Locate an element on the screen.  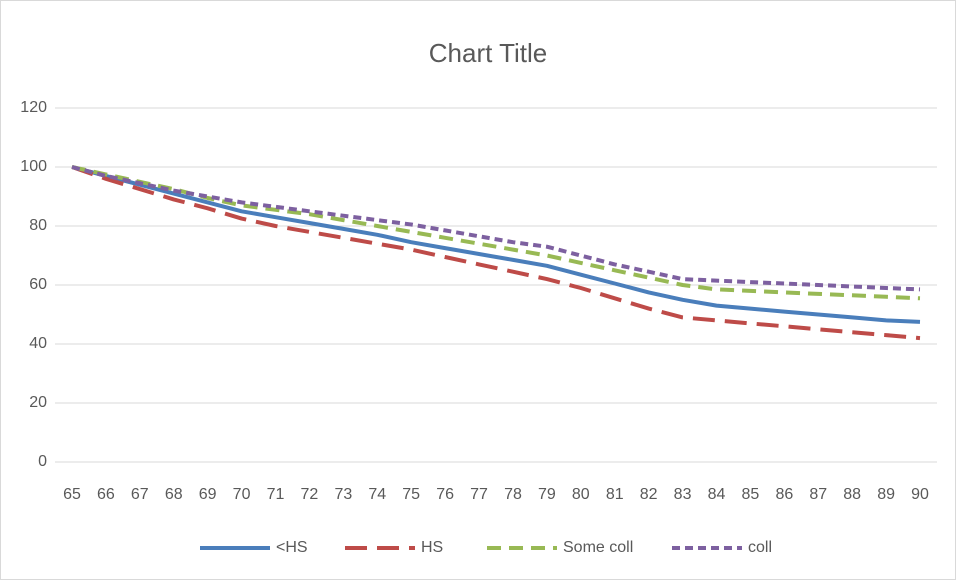
x-tick-label: 89 is located at coordinates (886, 494).